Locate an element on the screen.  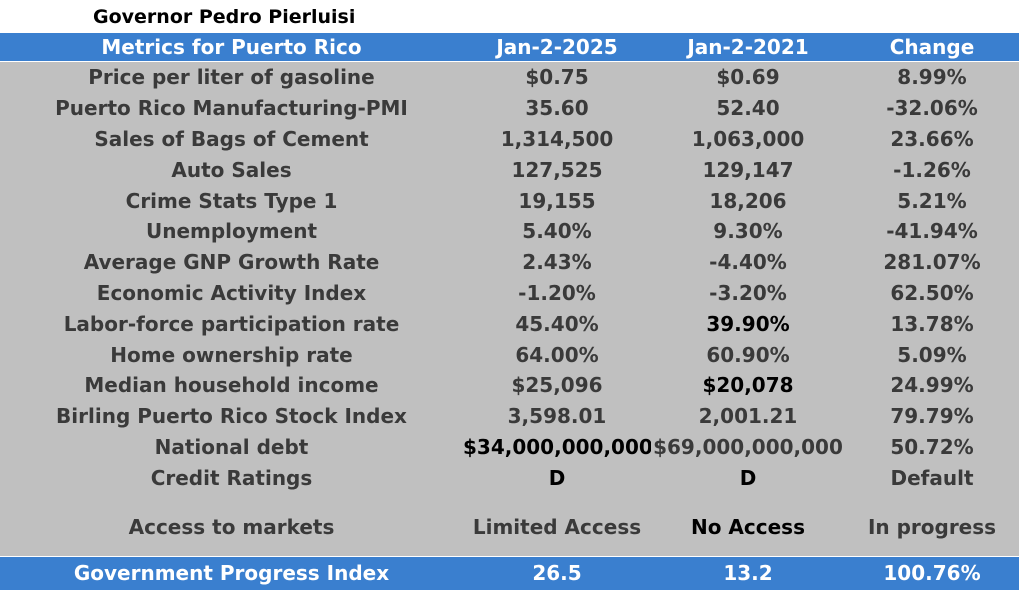
footer-value-2025: 26.5 is located at coordinates (557, 572).